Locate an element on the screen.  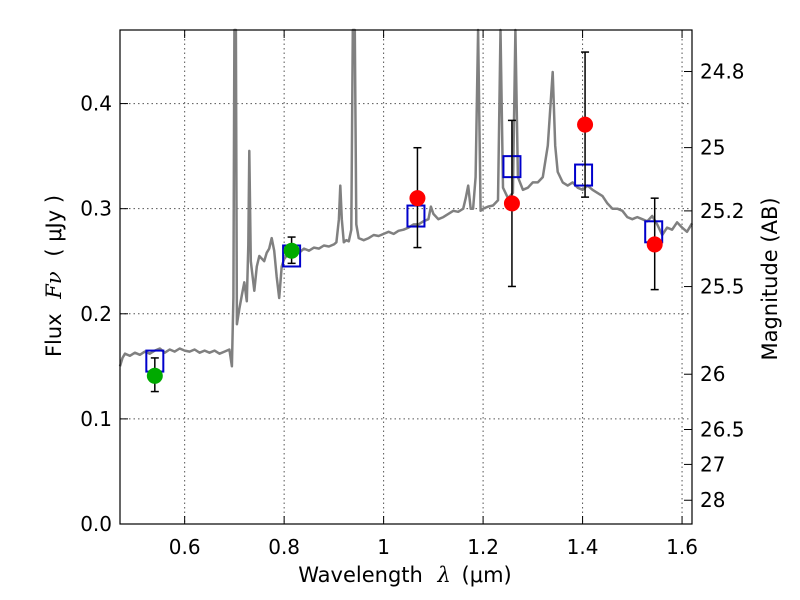
y-axis-label-text: Flux is located at coordinates (54, 335).